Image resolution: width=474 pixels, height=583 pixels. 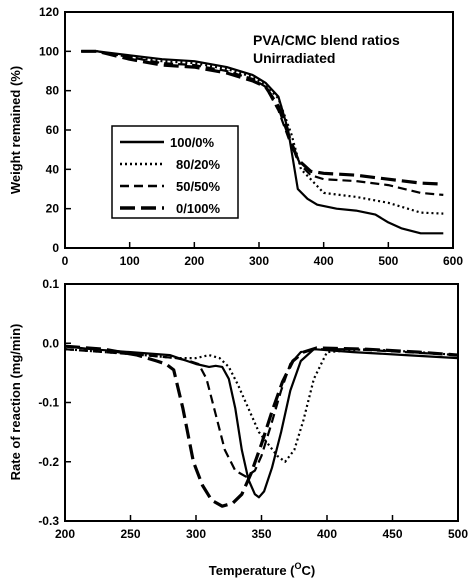 What do you see at coordinates (252, 570) in the screenshot?
I see `x-title-part-1: Temperature (` at bounding box center [252, 570].